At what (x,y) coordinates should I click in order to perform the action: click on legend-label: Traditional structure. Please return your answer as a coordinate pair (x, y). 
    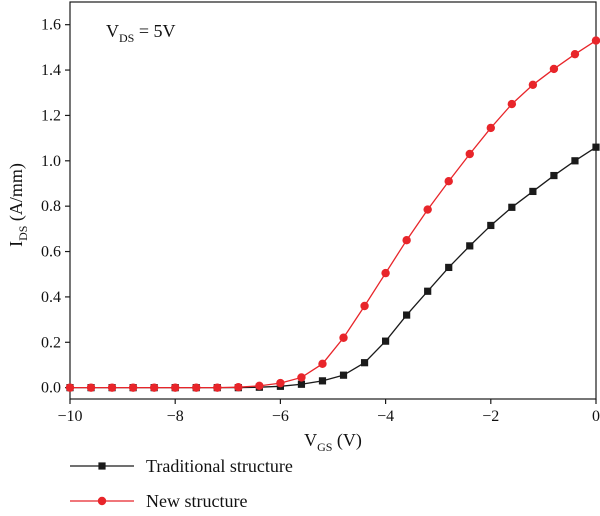
    Looking at the image, I should click on (219, 466).